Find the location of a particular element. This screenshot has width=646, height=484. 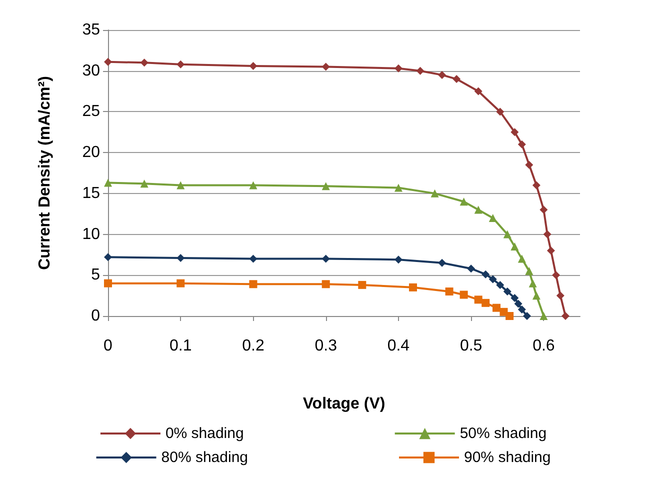

legend-label: 80% shading is located at coordinates (204, 457).